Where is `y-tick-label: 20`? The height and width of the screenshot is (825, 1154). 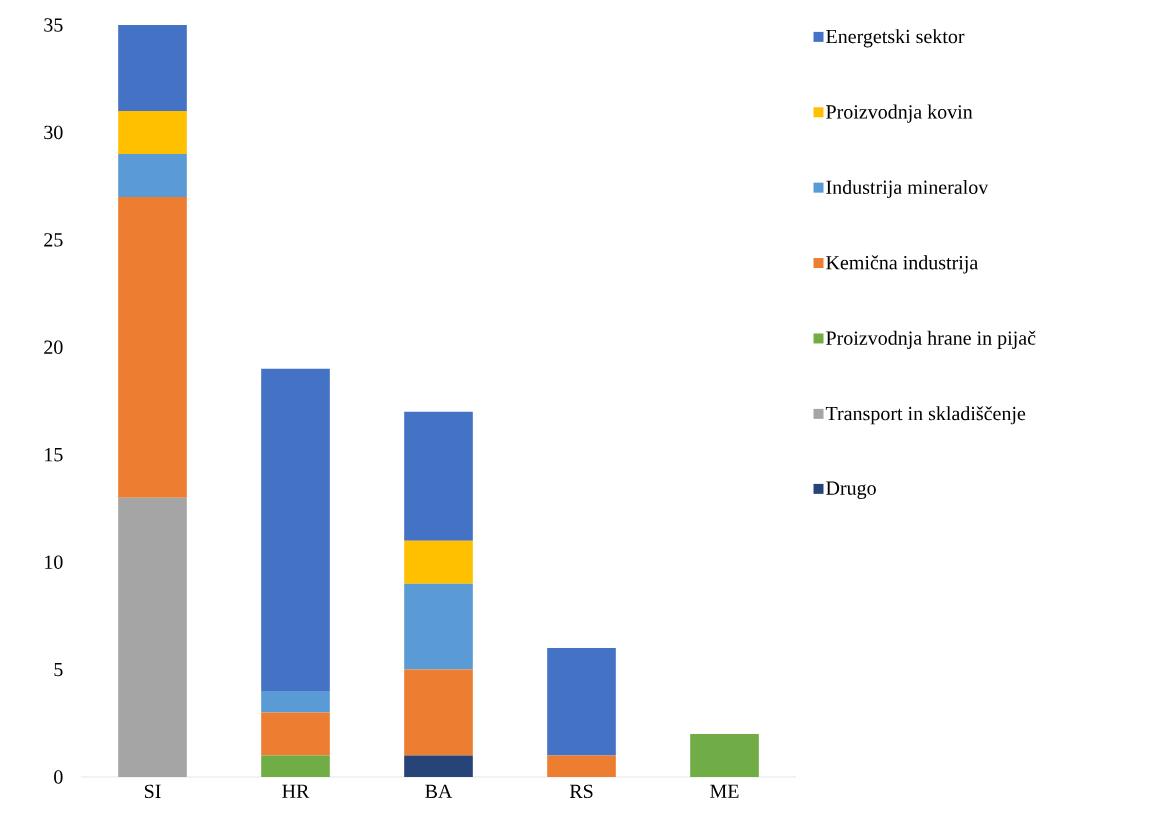
y-tick-label: 20 is located at coordinates (53, 347).